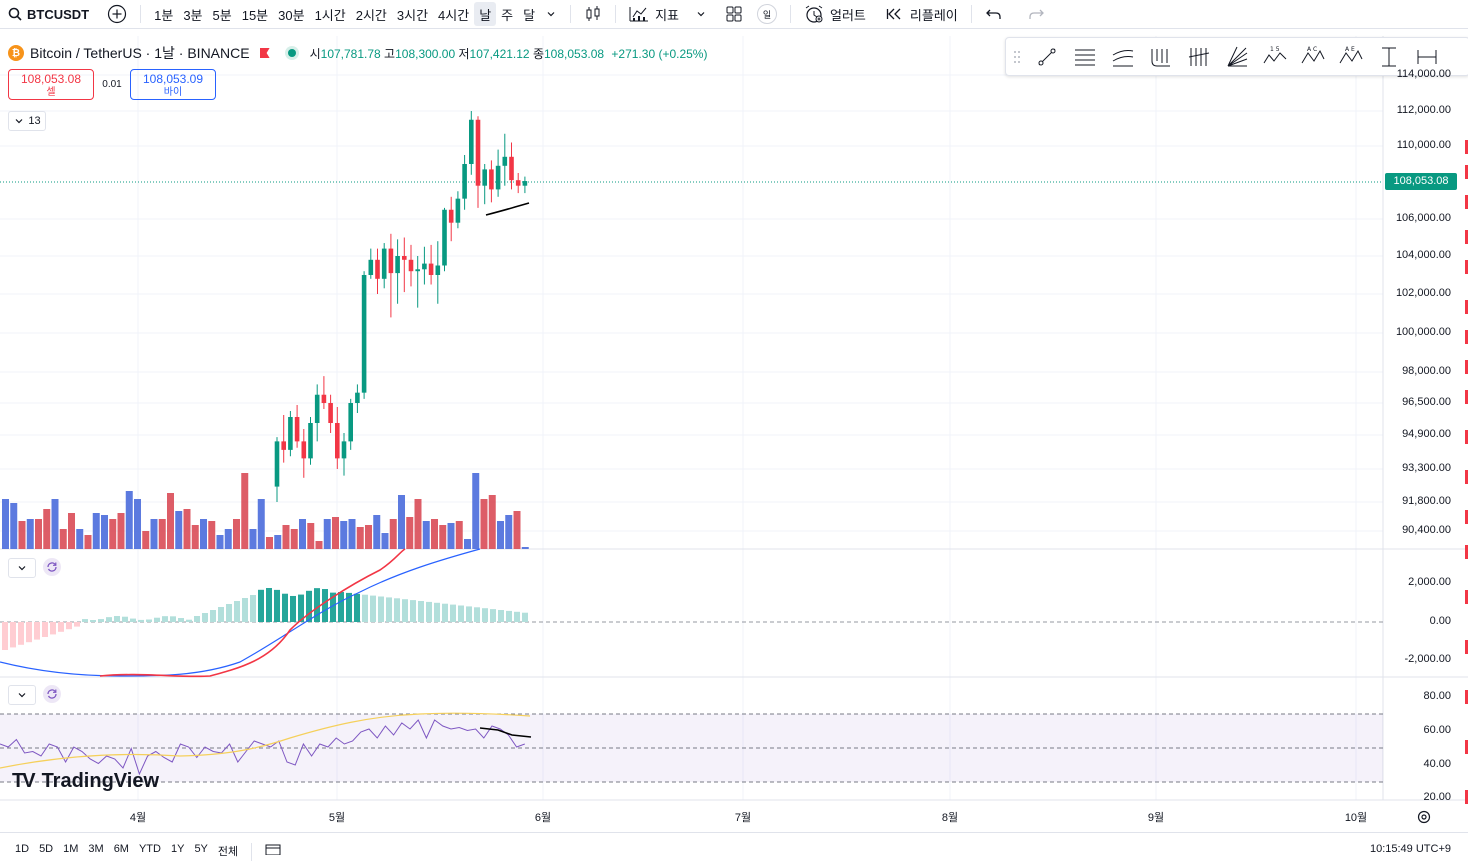  What do you see at coordinates (1426, 402) in the screenshot?
I see `price-tick: 96,500.00` at bounding box center [1426, 402].